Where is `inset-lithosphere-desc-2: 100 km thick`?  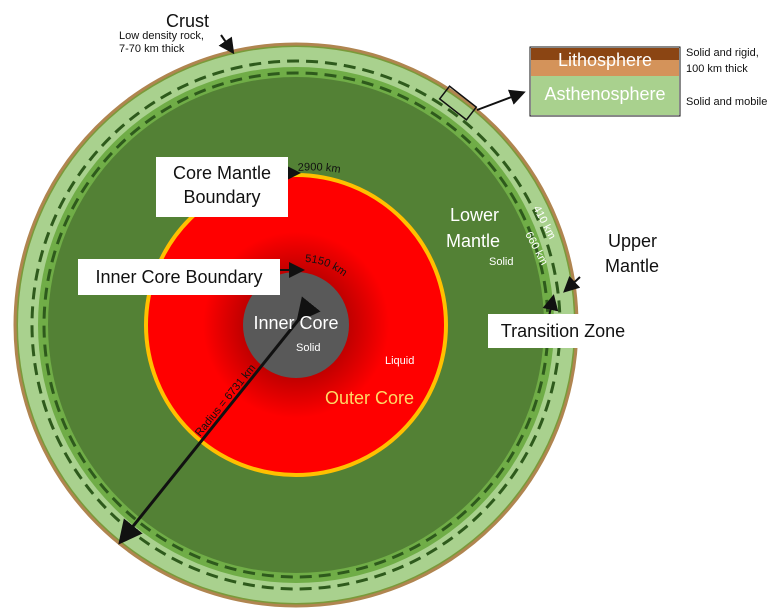 inset-lithosphere-desc-2: 100 km thick is located at coordinates (717, 69).